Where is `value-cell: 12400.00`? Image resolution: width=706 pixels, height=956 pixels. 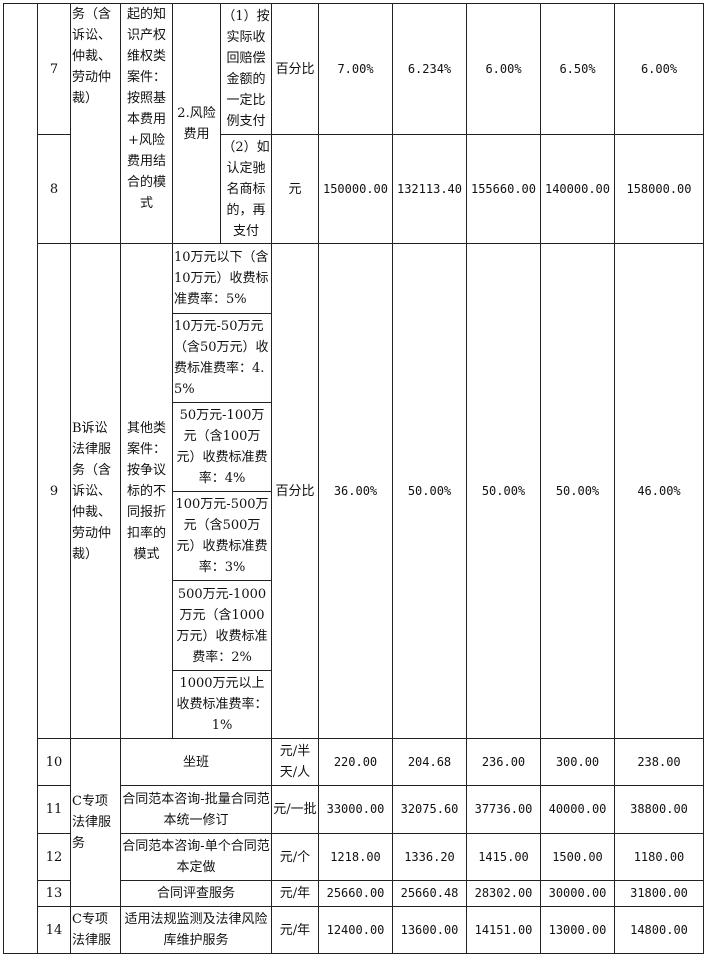
value-cell: 12400.00 is located at coordinates (355, 930).